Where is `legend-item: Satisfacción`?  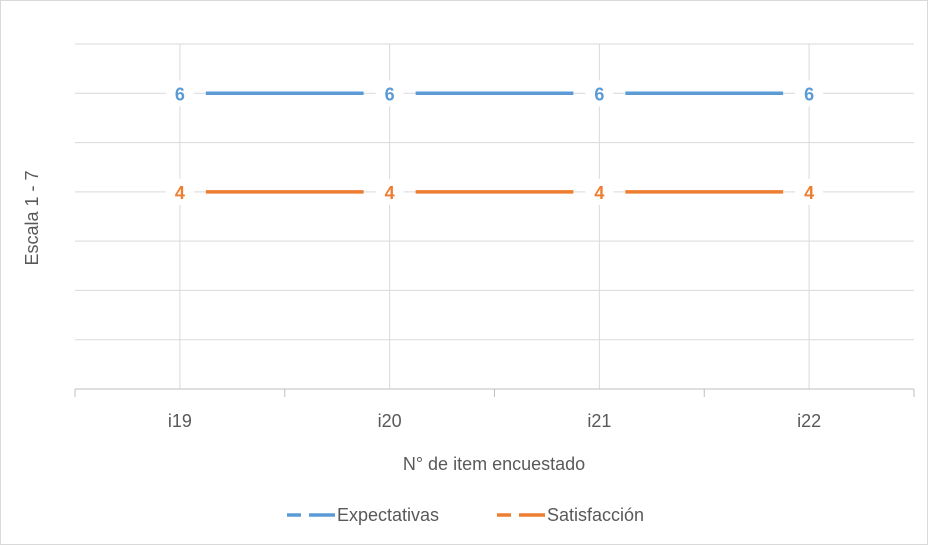
legend-item: Satisfacción is located at coordinates (570, 515).